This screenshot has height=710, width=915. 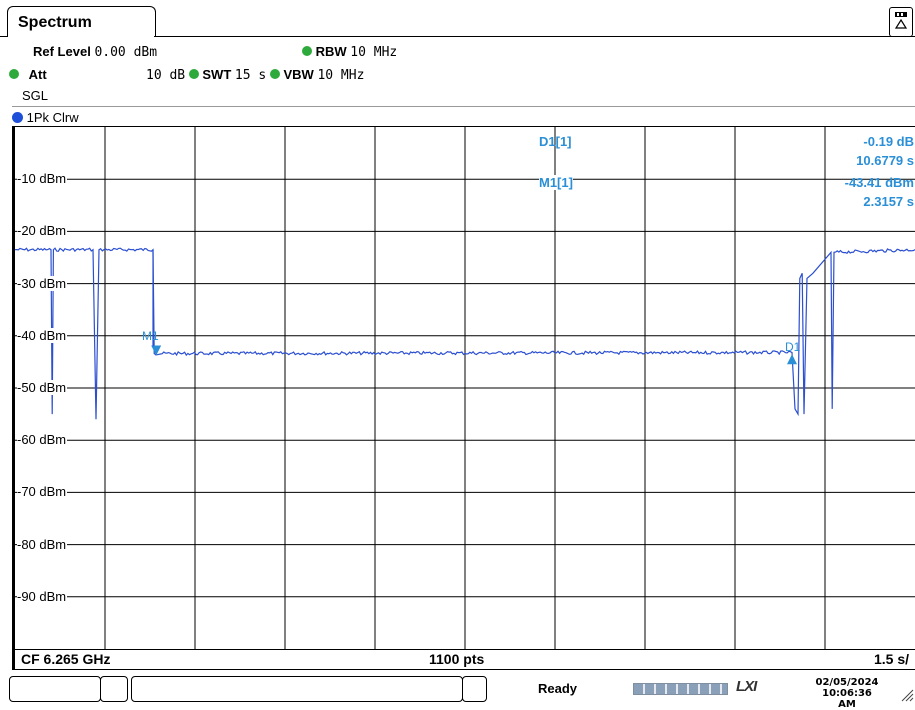 What do you see at coordinates (52, 117) in the screenshot?
I see `trace-mode: 1Pk Clrw` at bounding box center [52, 117].